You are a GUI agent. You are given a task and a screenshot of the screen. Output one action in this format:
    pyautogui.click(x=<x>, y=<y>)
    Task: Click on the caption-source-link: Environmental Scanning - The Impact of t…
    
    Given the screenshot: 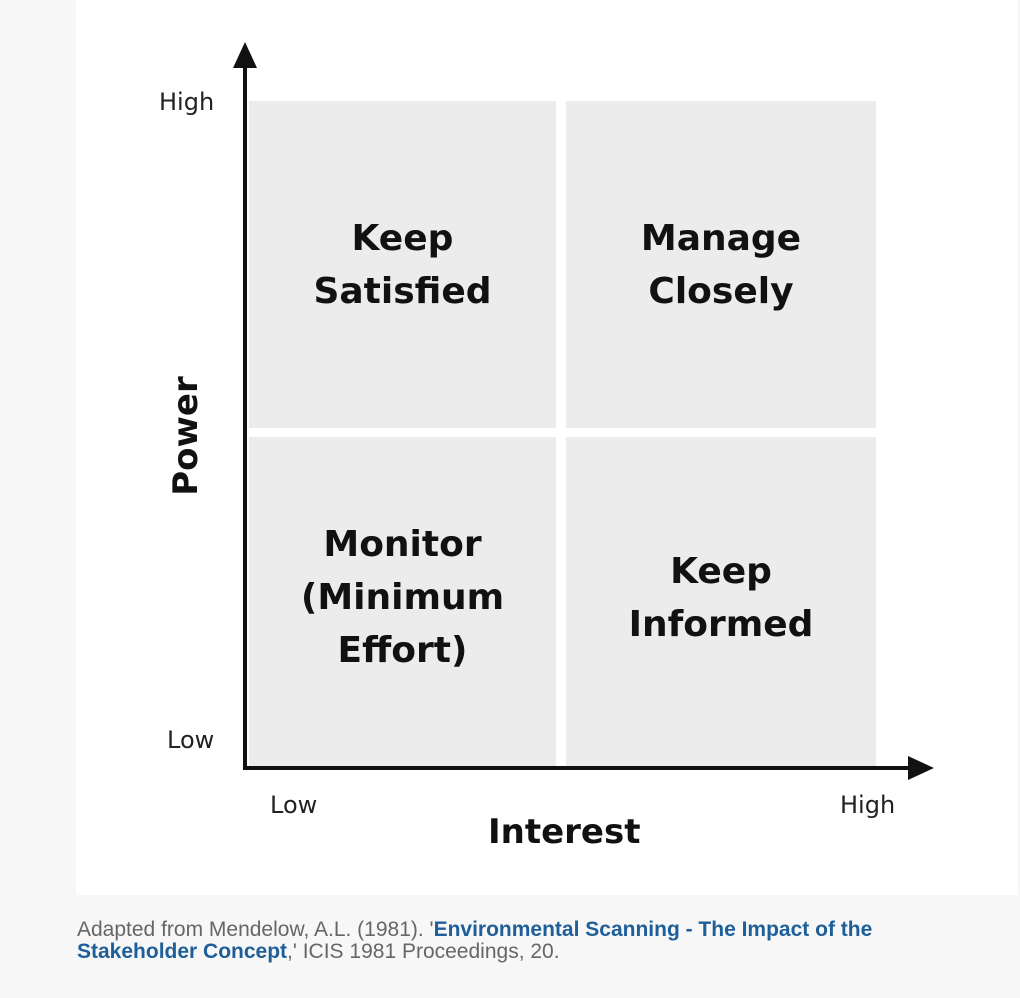 What is the action you would take?
    pyautogui.click(x=475, y=940)
    